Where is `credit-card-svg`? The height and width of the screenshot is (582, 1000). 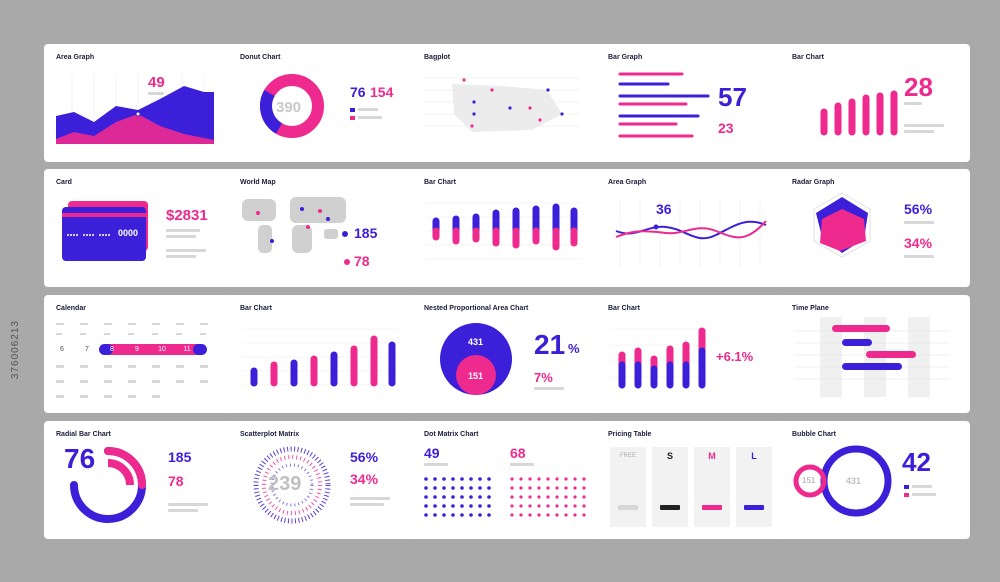
credit-card-svg is located at coordinates (105, 231).